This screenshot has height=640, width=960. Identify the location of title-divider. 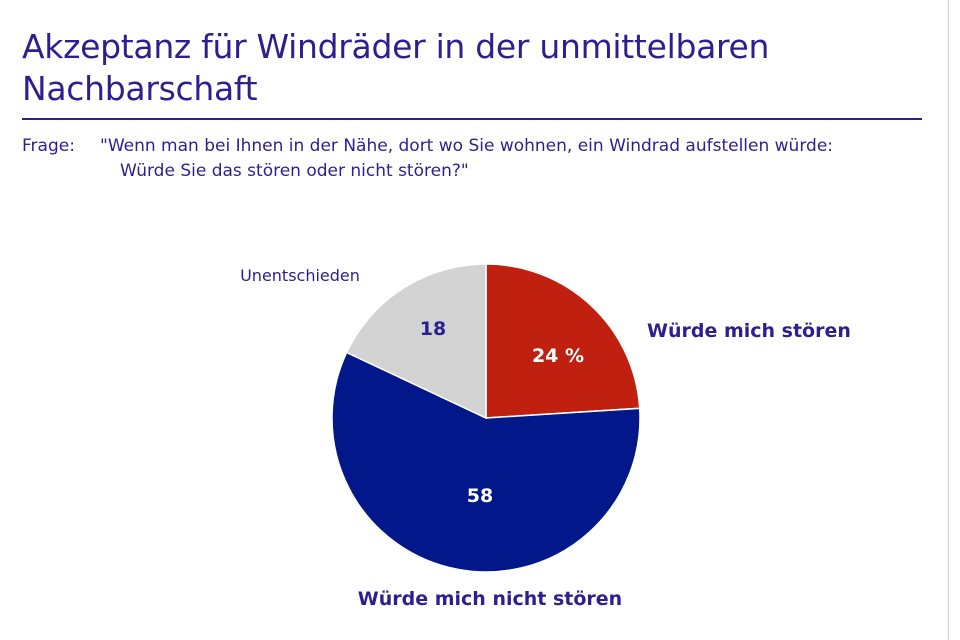
(472, 119).